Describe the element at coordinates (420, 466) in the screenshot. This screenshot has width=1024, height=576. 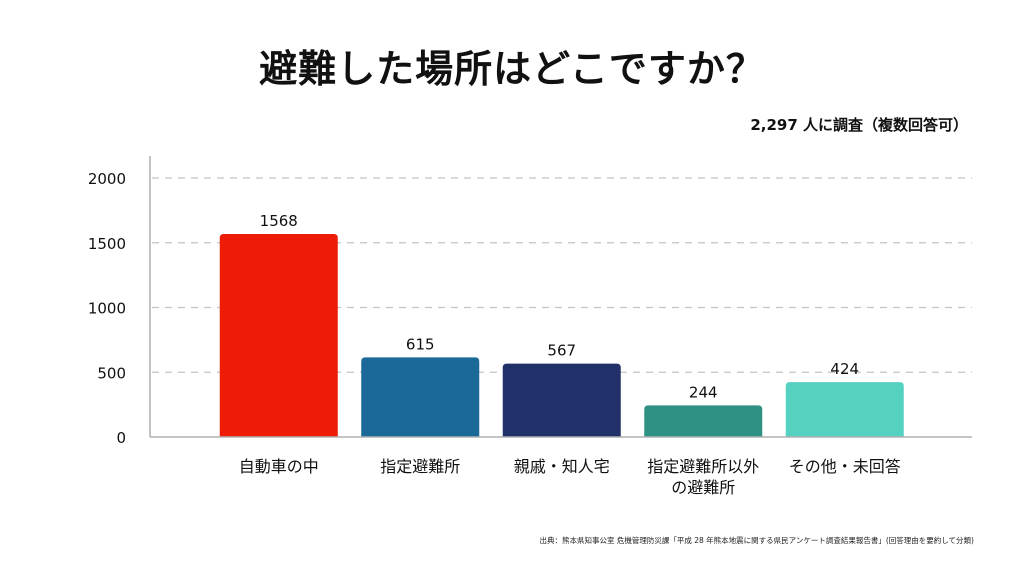
I see `x-tick-label: 指定避難所` at that location.